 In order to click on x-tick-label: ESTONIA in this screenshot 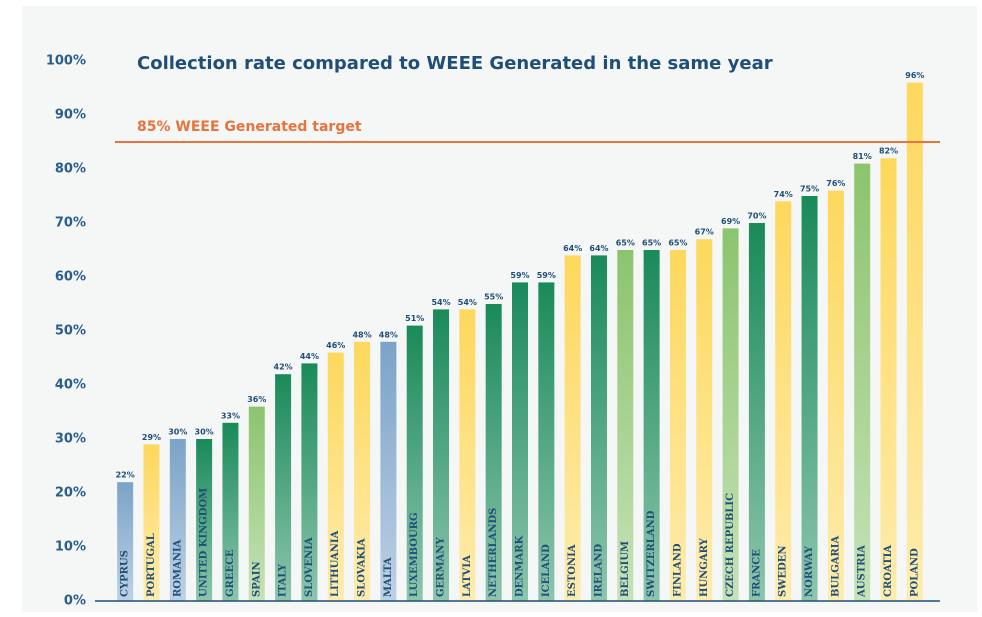, I will do `click(572, 570)`.